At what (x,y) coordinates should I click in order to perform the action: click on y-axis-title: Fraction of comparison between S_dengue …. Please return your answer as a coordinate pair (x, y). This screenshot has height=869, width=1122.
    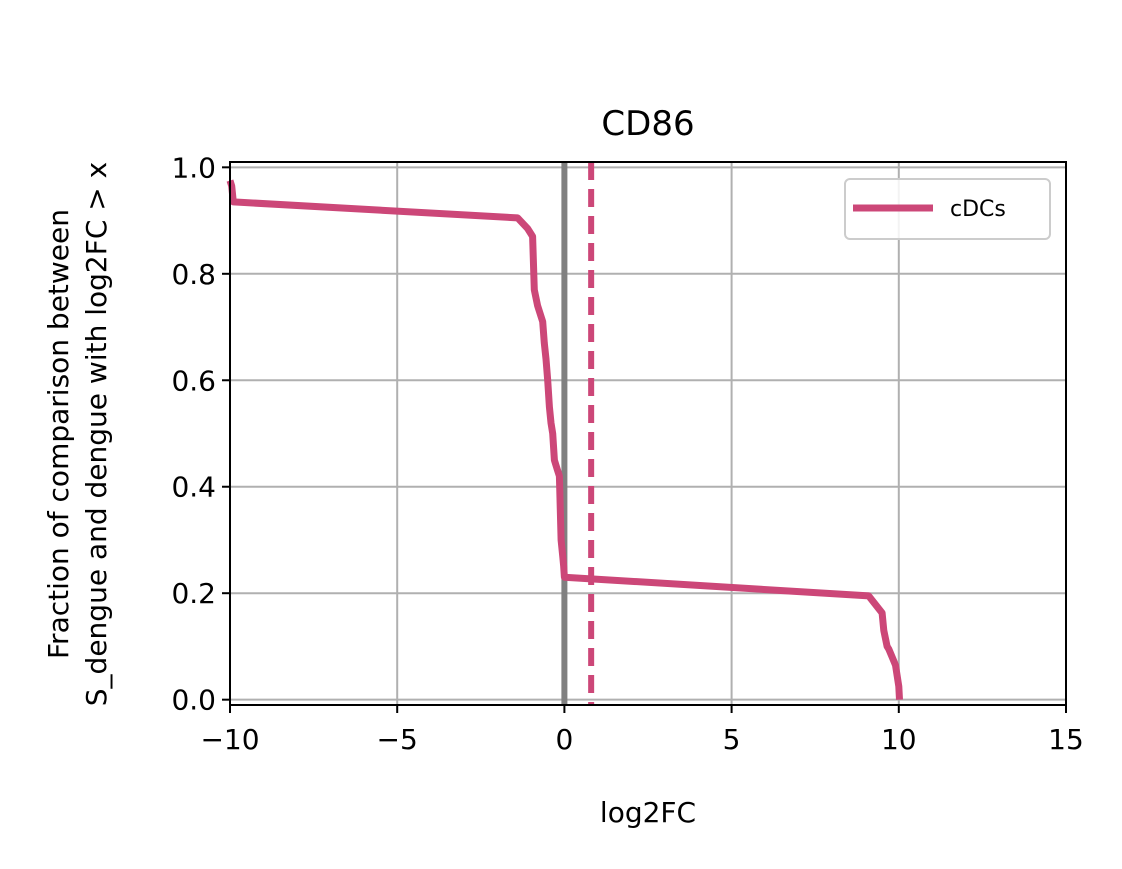
    Looking at the image, I should click on (77, 434).